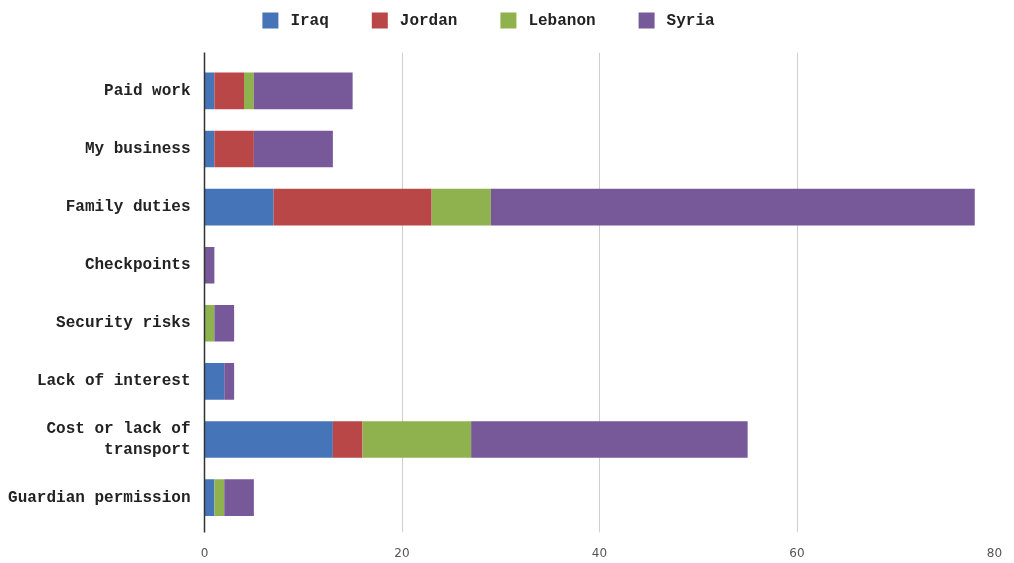 The image size is (1014, 563). I want to click on x-tick-label: 80, so click(994, 552).